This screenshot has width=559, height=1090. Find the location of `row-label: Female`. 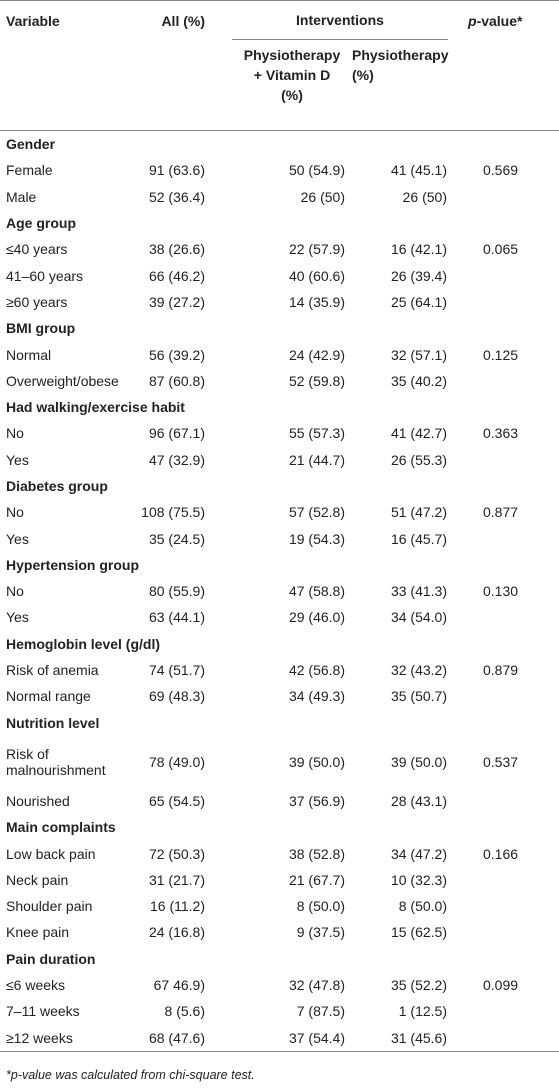

row-label: Female is located at coordinates (29, 170).